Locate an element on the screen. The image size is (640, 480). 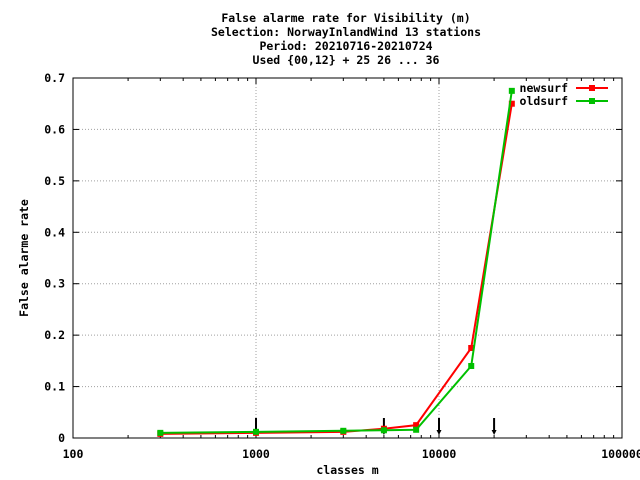
legend-label-newsurf: newsurf is located at coordinates (544, 88).